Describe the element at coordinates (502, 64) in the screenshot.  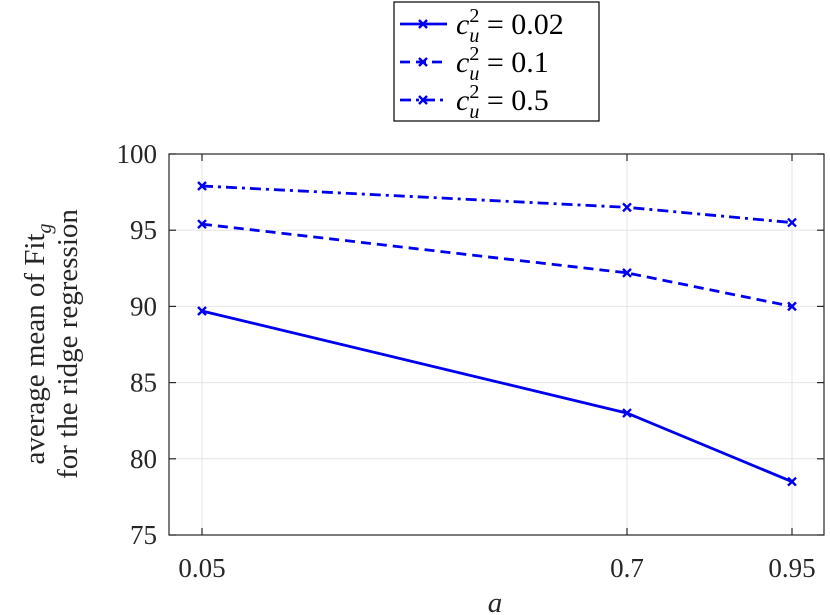
I see `legend-label: c2 u = 0.1` at that location.